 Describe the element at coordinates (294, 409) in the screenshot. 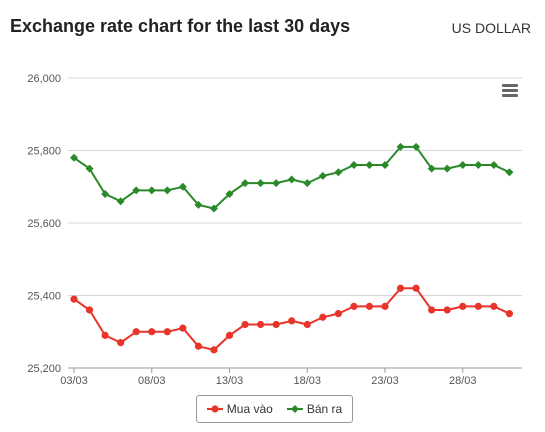

I see `legend-sell-marker` at that location.